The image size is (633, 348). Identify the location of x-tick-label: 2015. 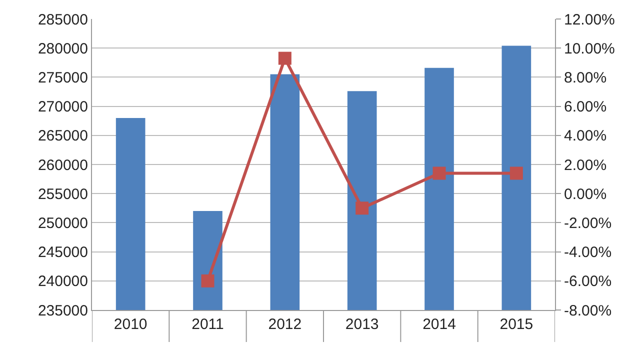
(517, 324).